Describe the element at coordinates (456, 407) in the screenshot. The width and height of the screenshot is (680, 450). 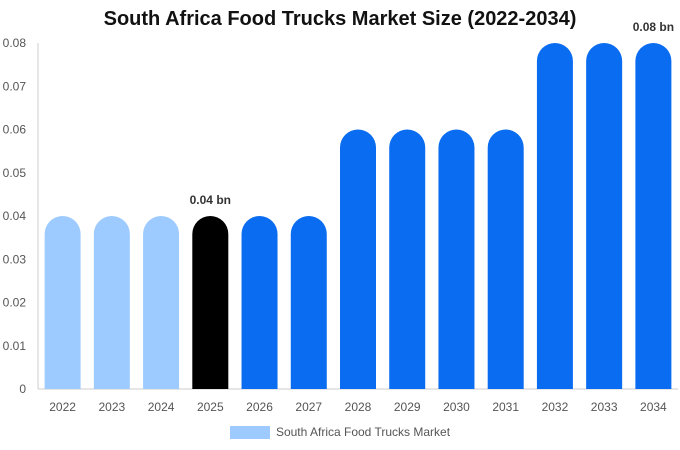
I see `x-tick-label: 2030` at that location.